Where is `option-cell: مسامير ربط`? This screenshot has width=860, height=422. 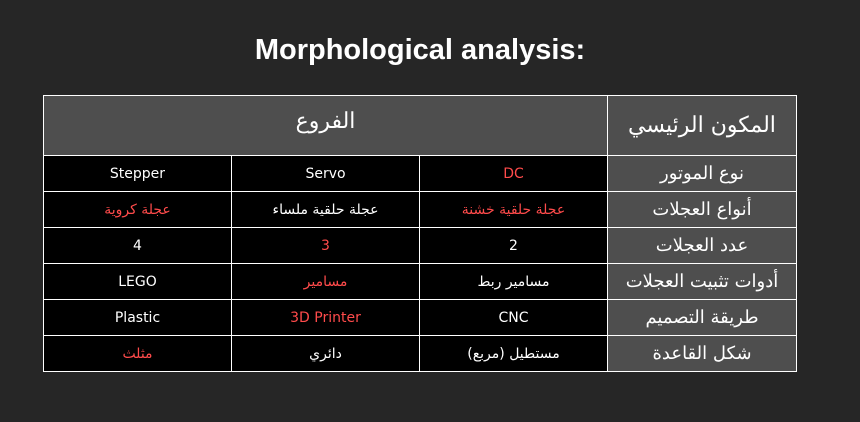
option-cell: مسامير ربط is located at coordinates (513, 281).